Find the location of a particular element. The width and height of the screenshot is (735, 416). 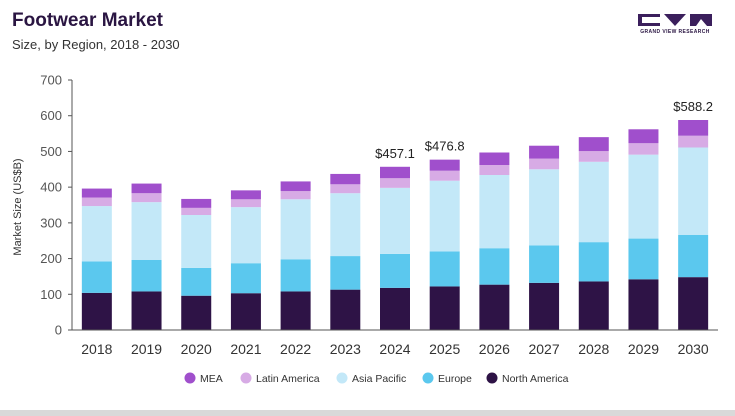

bar-europe-2022 is located at coordinates (295, 275).